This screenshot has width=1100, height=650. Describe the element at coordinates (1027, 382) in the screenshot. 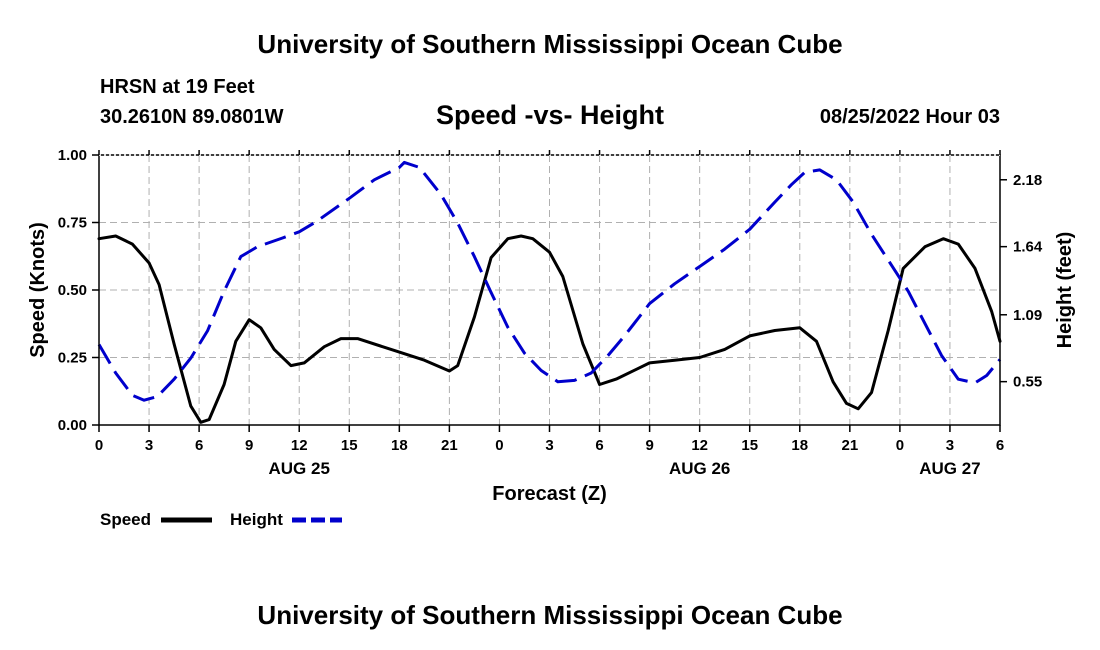

I see `y2-tick-label: 0.55` at that location.